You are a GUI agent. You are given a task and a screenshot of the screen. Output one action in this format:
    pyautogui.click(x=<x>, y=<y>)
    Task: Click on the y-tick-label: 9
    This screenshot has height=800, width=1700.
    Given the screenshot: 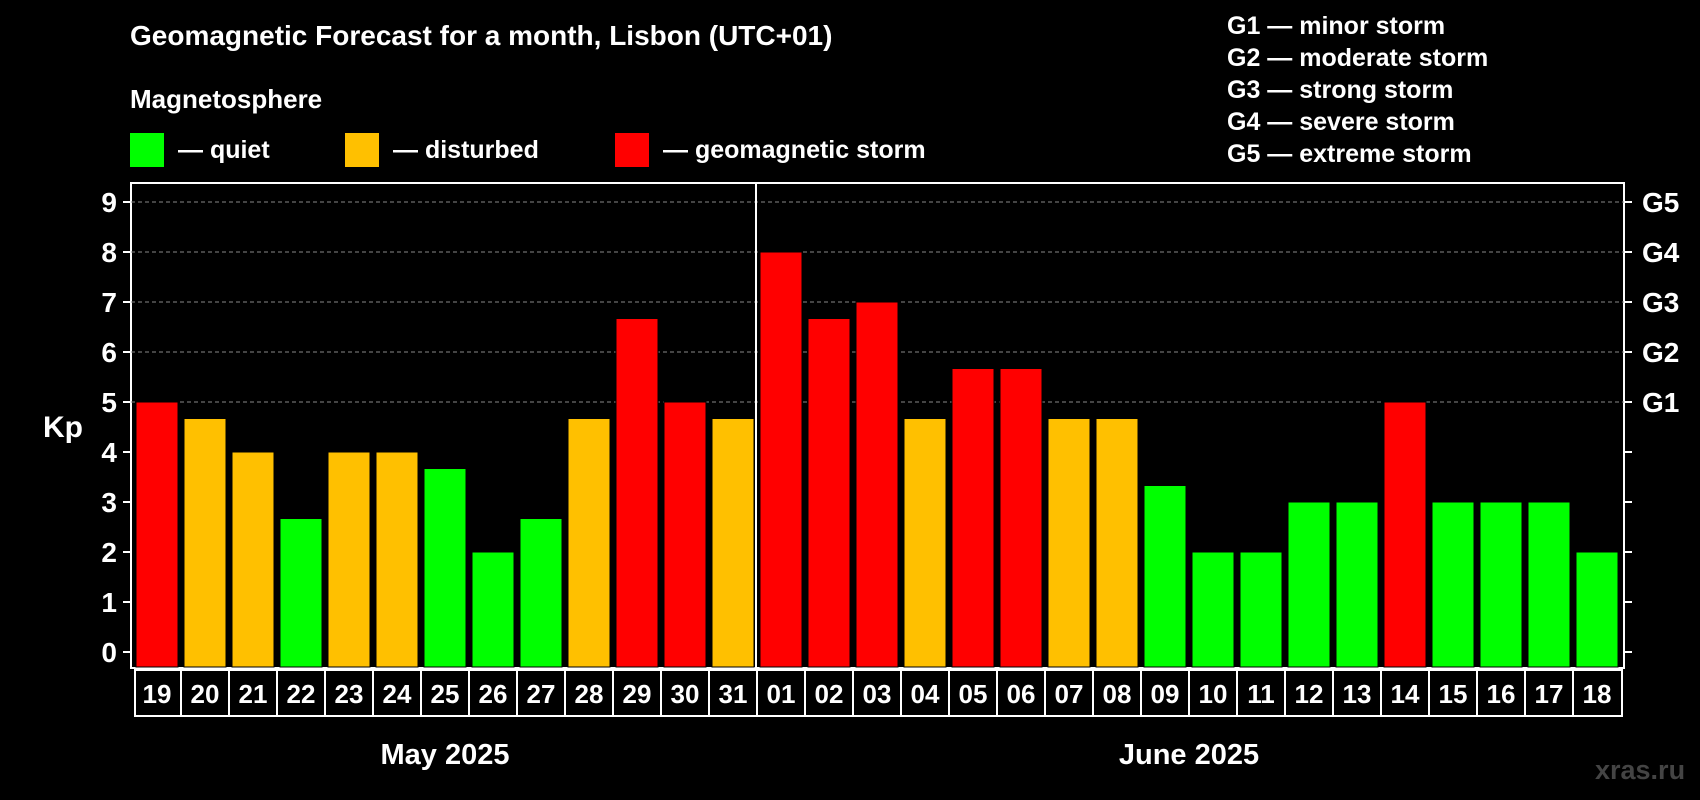 What is the action you would take?
    pyautogui.click(x=109, y=202)
    